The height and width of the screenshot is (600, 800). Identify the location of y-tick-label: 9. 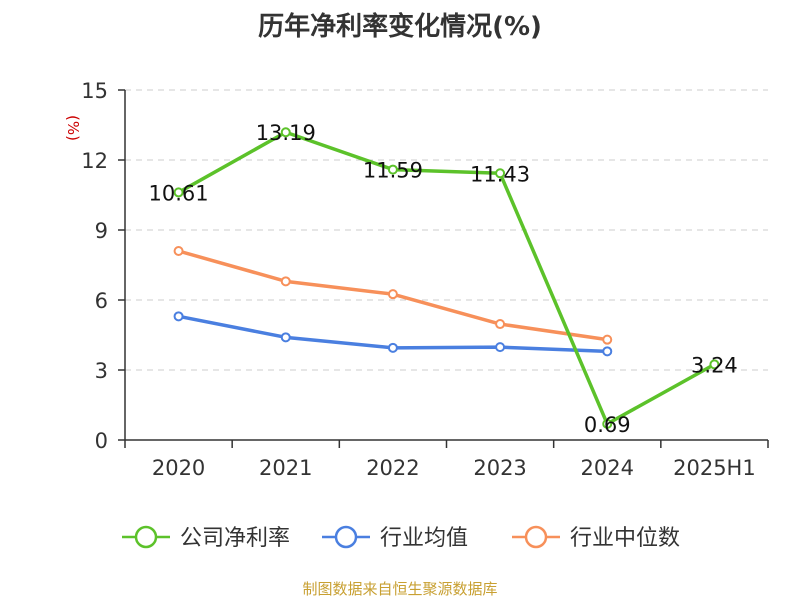
(101, 231).